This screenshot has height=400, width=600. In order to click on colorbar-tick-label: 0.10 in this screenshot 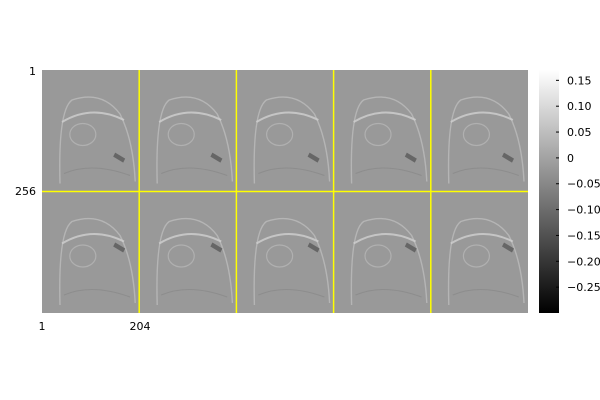, I will do `click(579, 106)`.